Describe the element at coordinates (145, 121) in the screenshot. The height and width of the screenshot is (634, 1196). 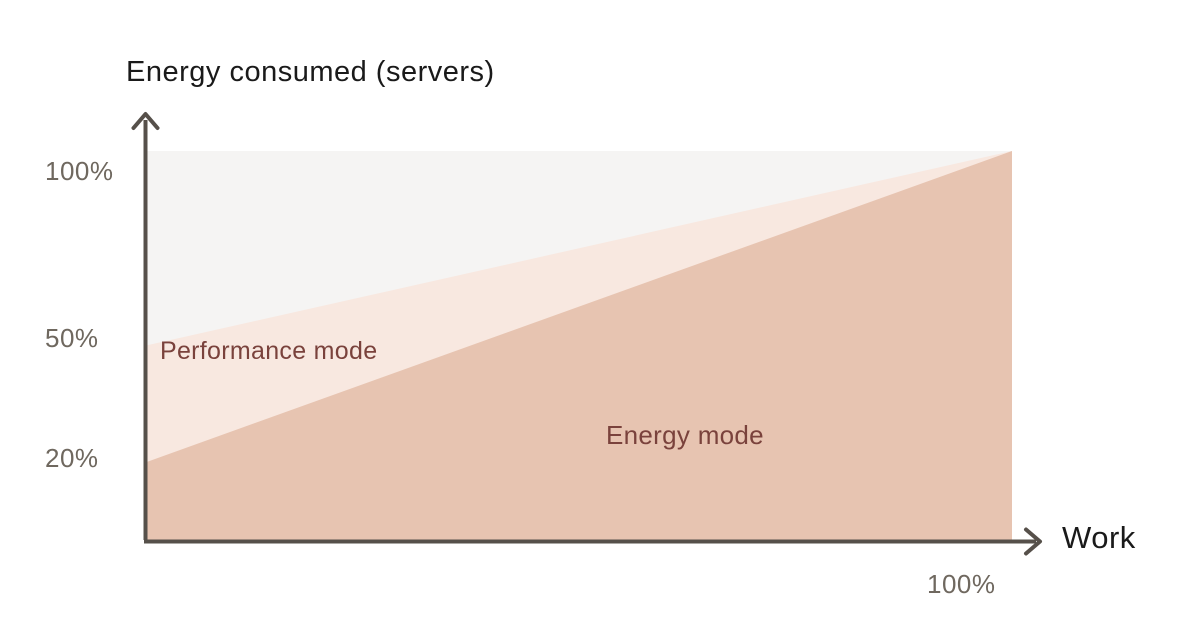
I see `y-axis-arrow-icon` at that location.